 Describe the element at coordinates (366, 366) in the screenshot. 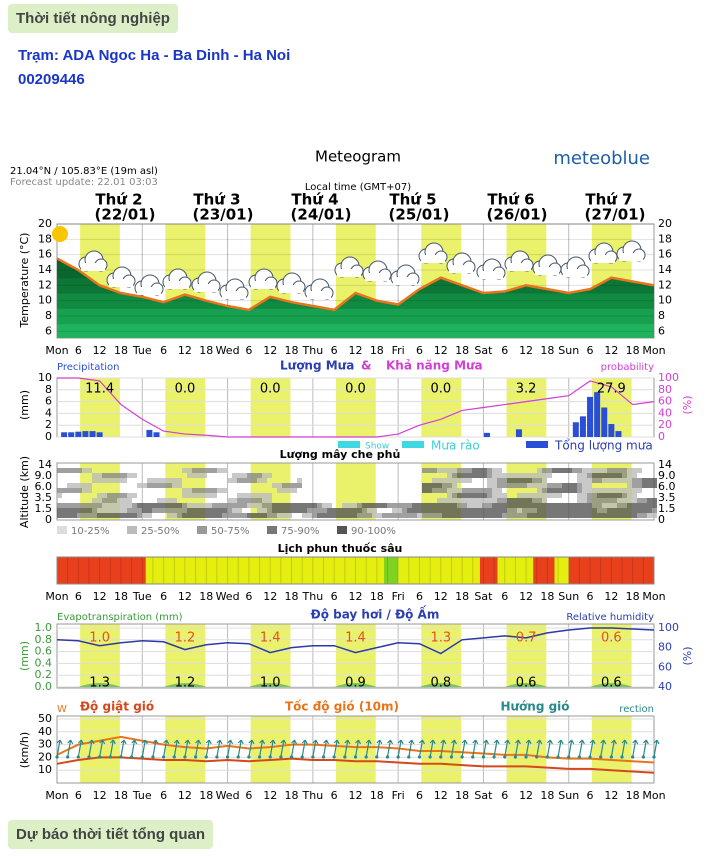

I see `panel-title: &` at that location.